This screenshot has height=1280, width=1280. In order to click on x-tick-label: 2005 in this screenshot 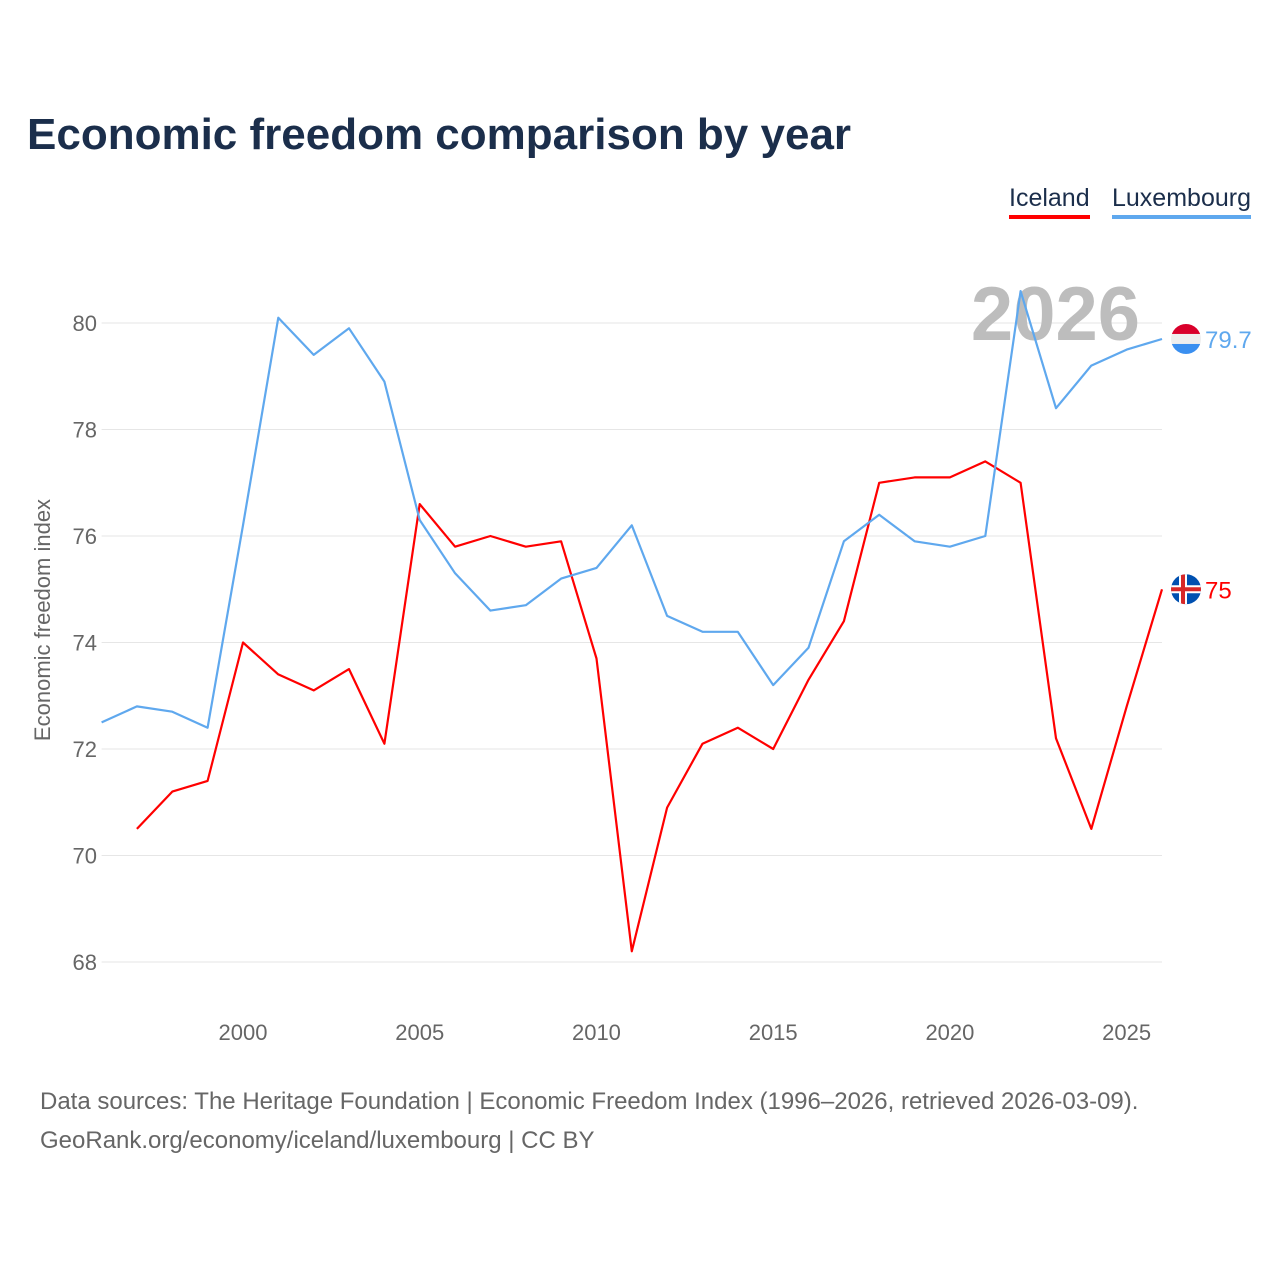, I will do `click(419, 1032)`.